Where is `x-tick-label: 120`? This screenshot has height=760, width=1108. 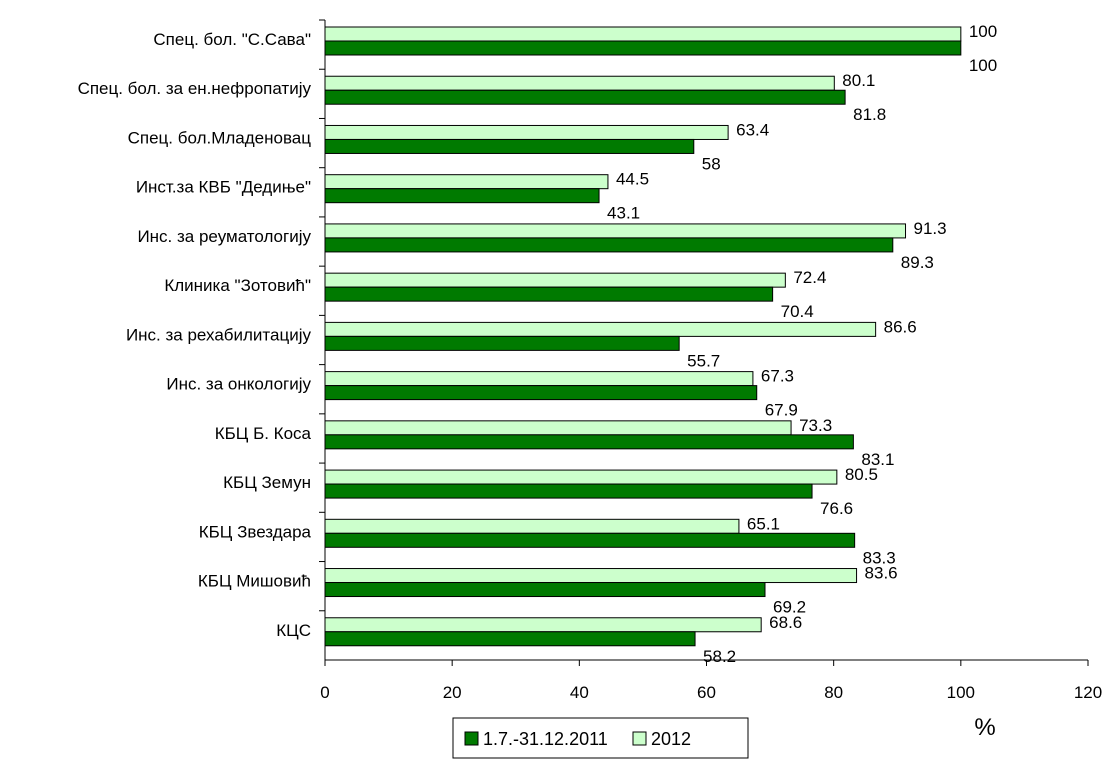 x-tick-label: 120 is located at coordinates (1088, 692).